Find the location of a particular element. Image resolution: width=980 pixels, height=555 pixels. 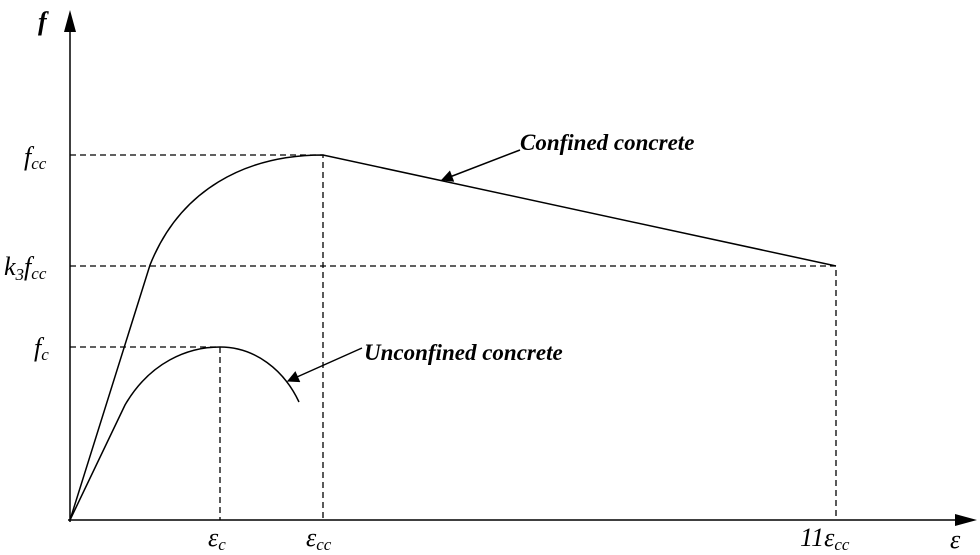

y-label: k3fcc is located at coordinates (25, 268).